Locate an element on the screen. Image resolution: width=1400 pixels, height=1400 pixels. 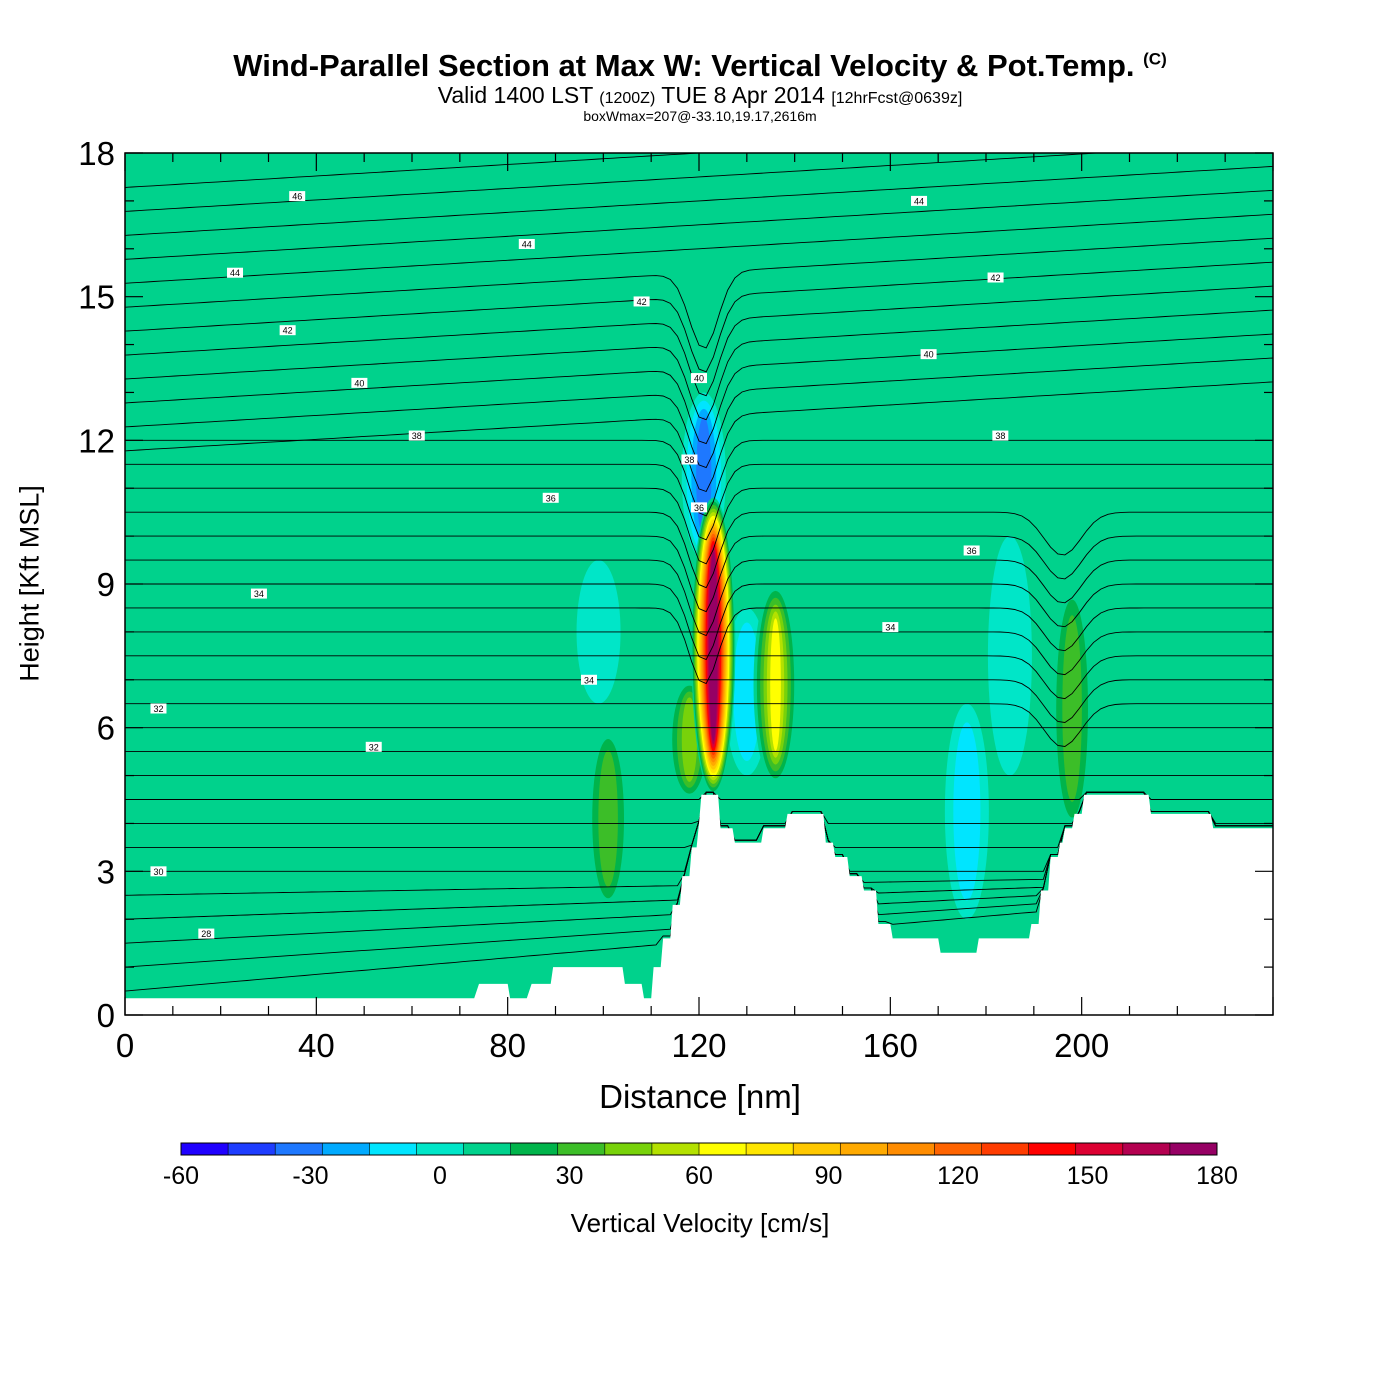
colorbar: -60 -30 0 30 60 90 120 150 180 is located at coordinates (700, 1166).